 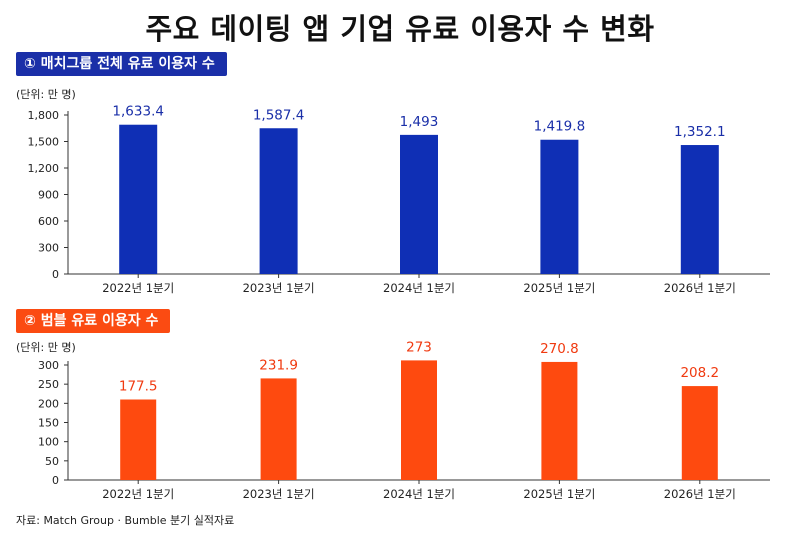 What do you see at coordinates (46, 94) in the screenshot?
I see `chart-1-unit-label: (단위: 만 명)` at bounding box center [46, 94].